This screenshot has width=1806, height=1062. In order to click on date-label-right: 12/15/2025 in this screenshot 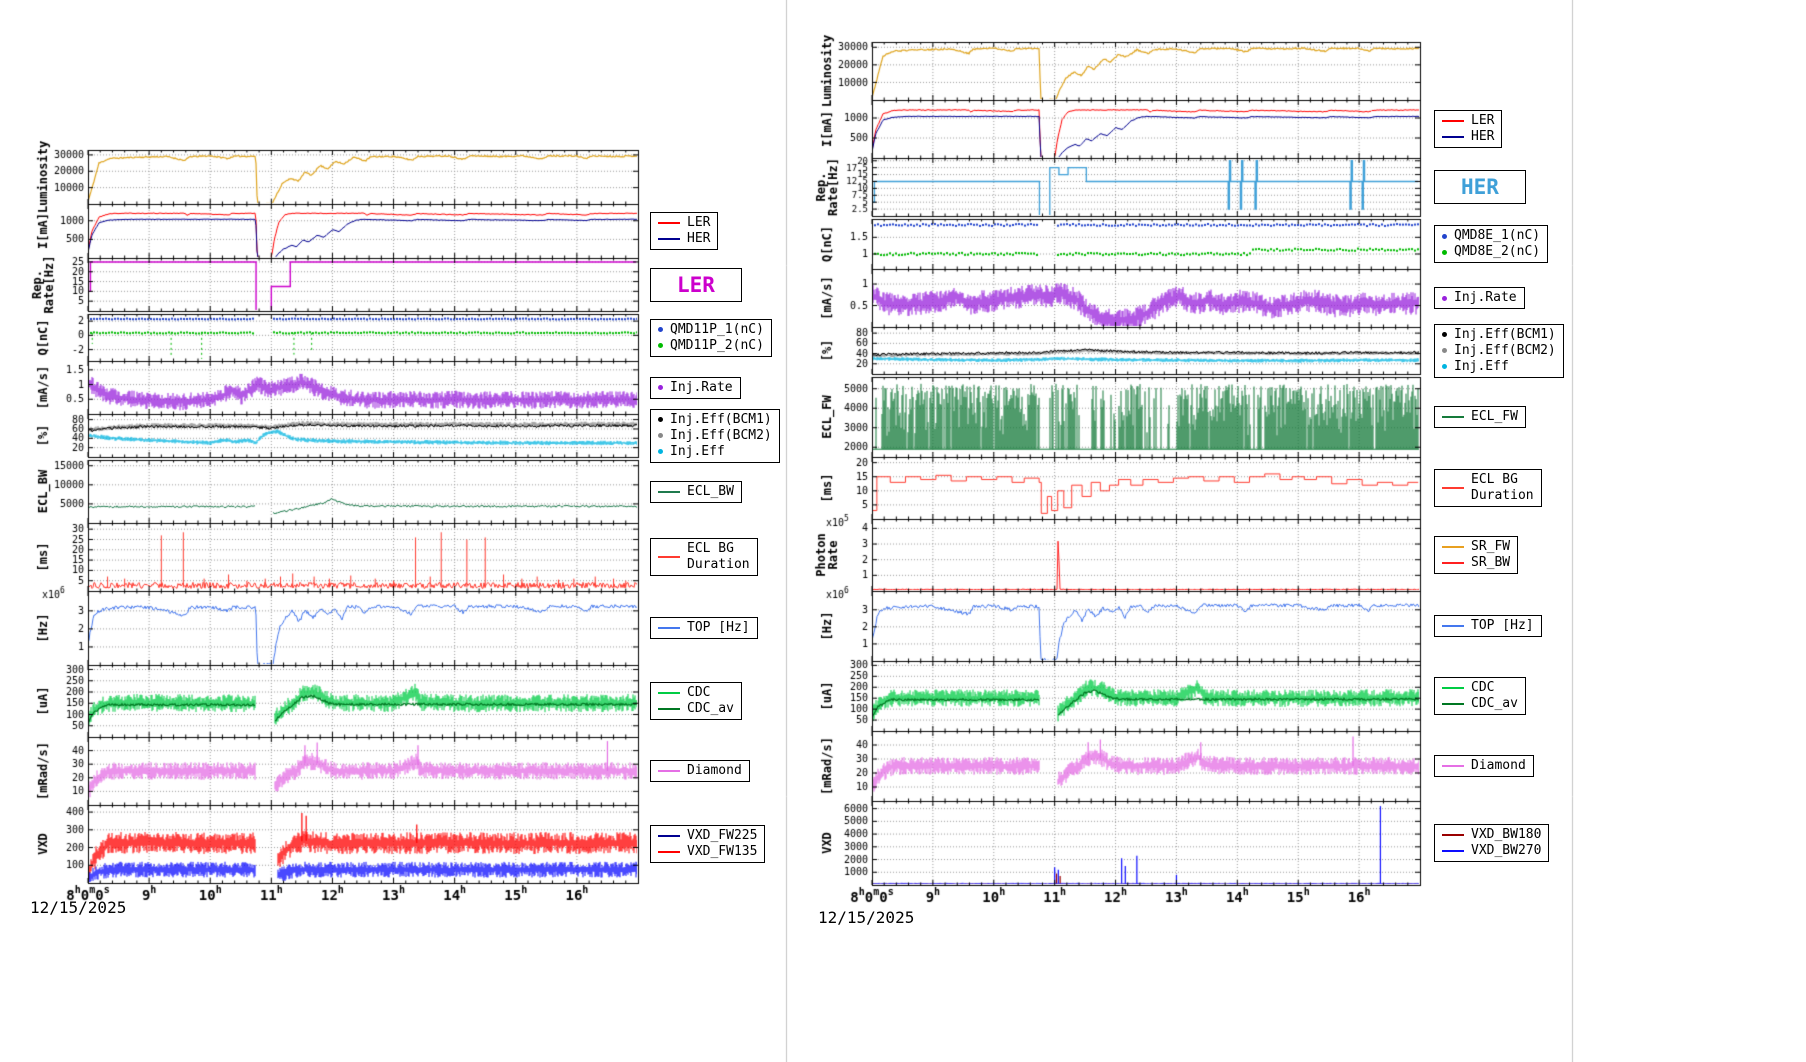, I will do `click(866, 917)`.